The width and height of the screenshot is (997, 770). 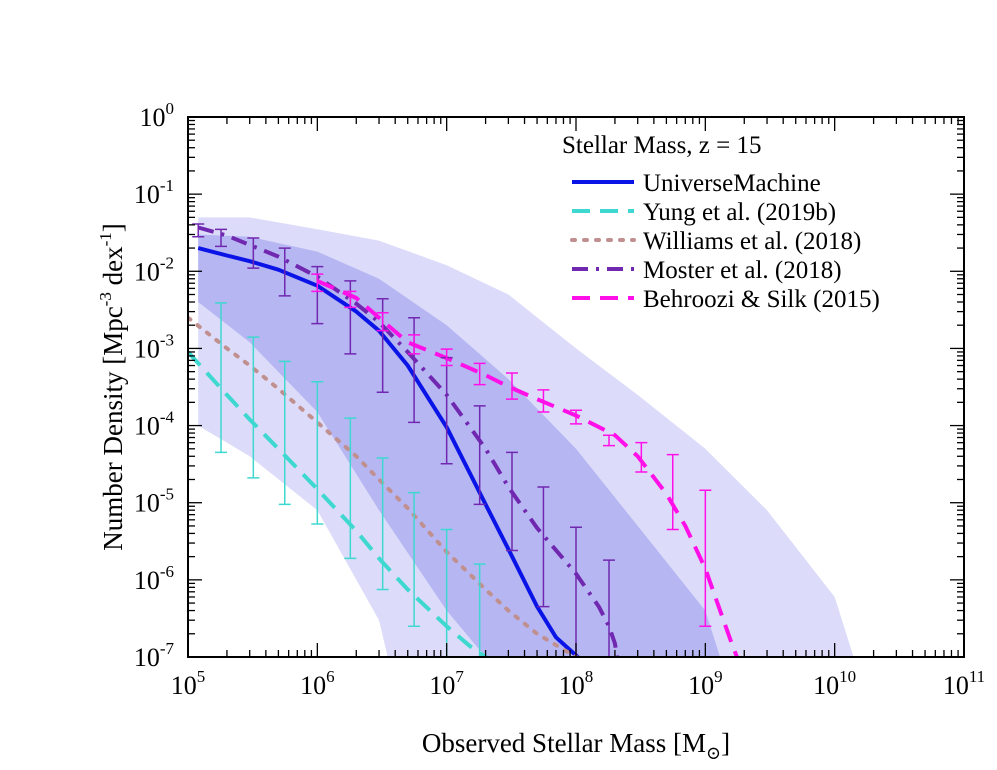 I want to click on legend-item-universemachine: UniverseMachine, so click(x=696, y=183).